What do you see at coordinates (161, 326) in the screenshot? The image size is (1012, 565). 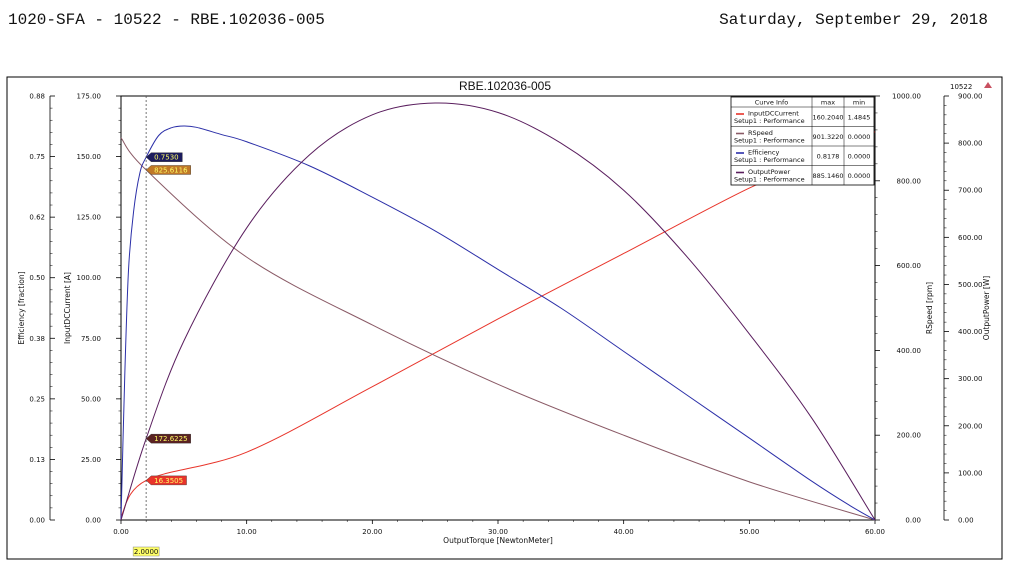 I see `cursor-group: 2.0000 0.7530 825.6116 172.6225 16.3505` at bounding box center [161, 326].